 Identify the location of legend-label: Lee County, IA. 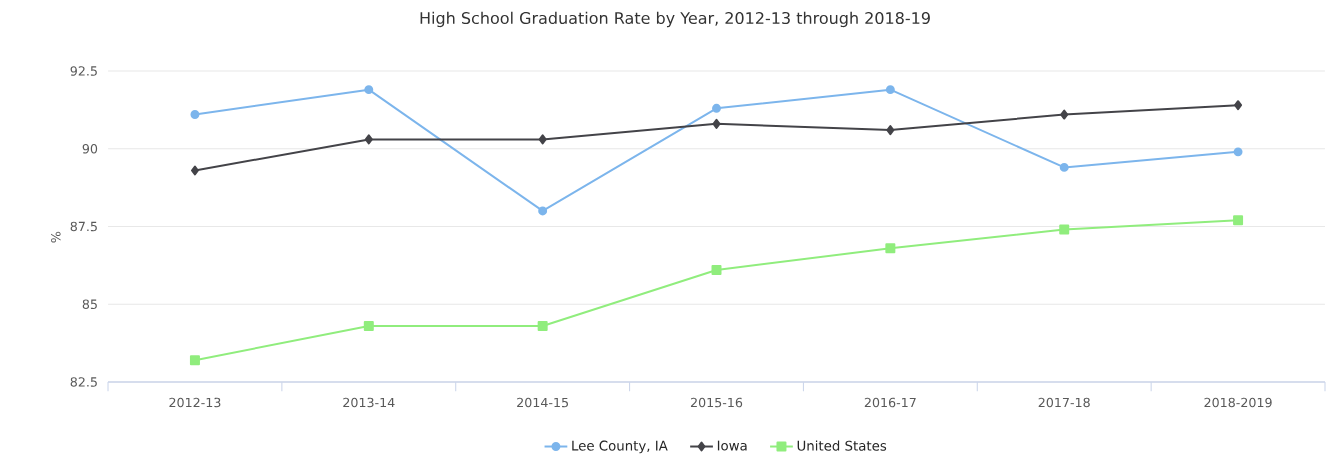
(620, 447).